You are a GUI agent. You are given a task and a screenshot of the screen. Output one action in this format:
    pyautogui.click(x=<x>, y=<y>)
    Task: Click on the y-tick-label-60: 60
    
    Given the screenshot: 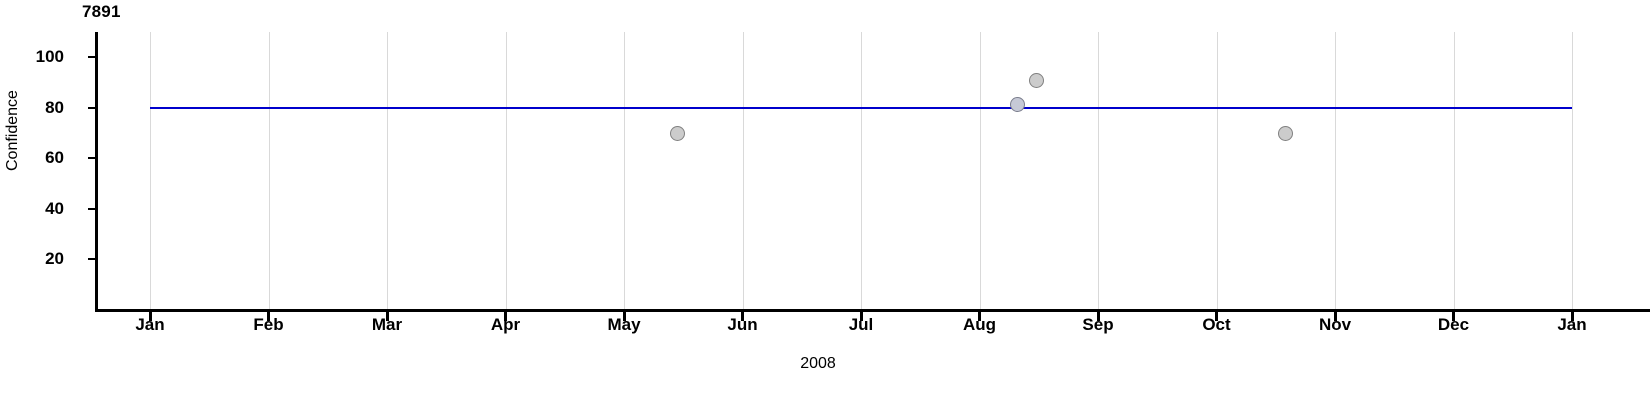 What is the action you would take?
    pyautogui.click(x=54, y=158)
    